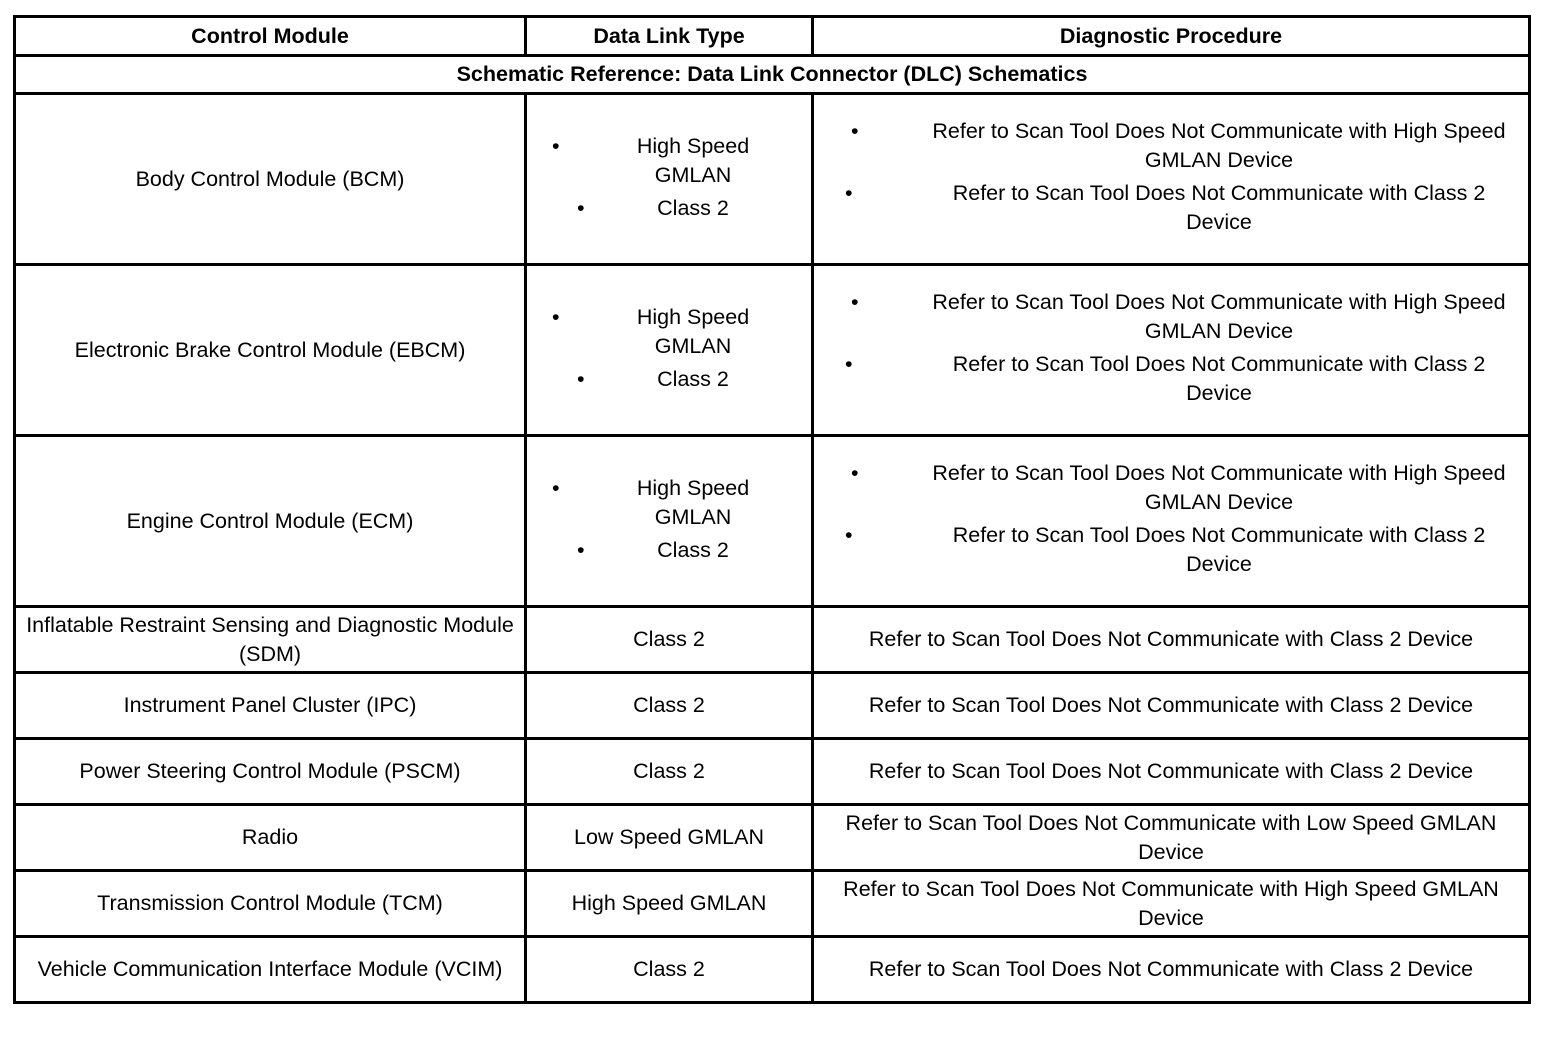 Image resolution: width=1568 pixels, height=1064 pixels. I want to click on header-data-link-type: Data Link Type, so click(669, 36).